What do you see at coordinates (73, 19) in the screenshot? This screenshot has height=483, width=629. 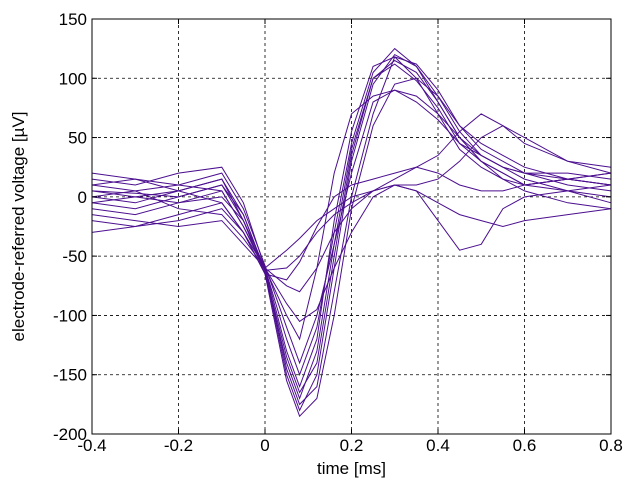 I see `y-tick-label: 150` at bounding box center [73, 19].